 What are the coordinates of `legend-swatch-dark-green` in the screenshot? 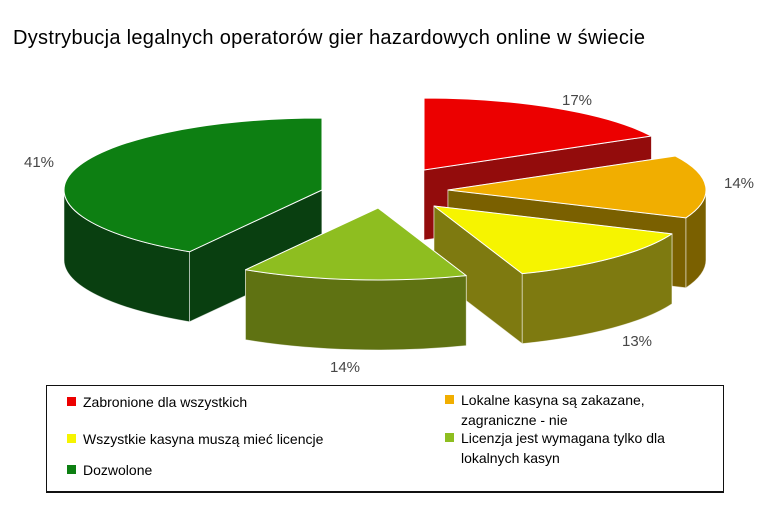 It's located at (71, 469).